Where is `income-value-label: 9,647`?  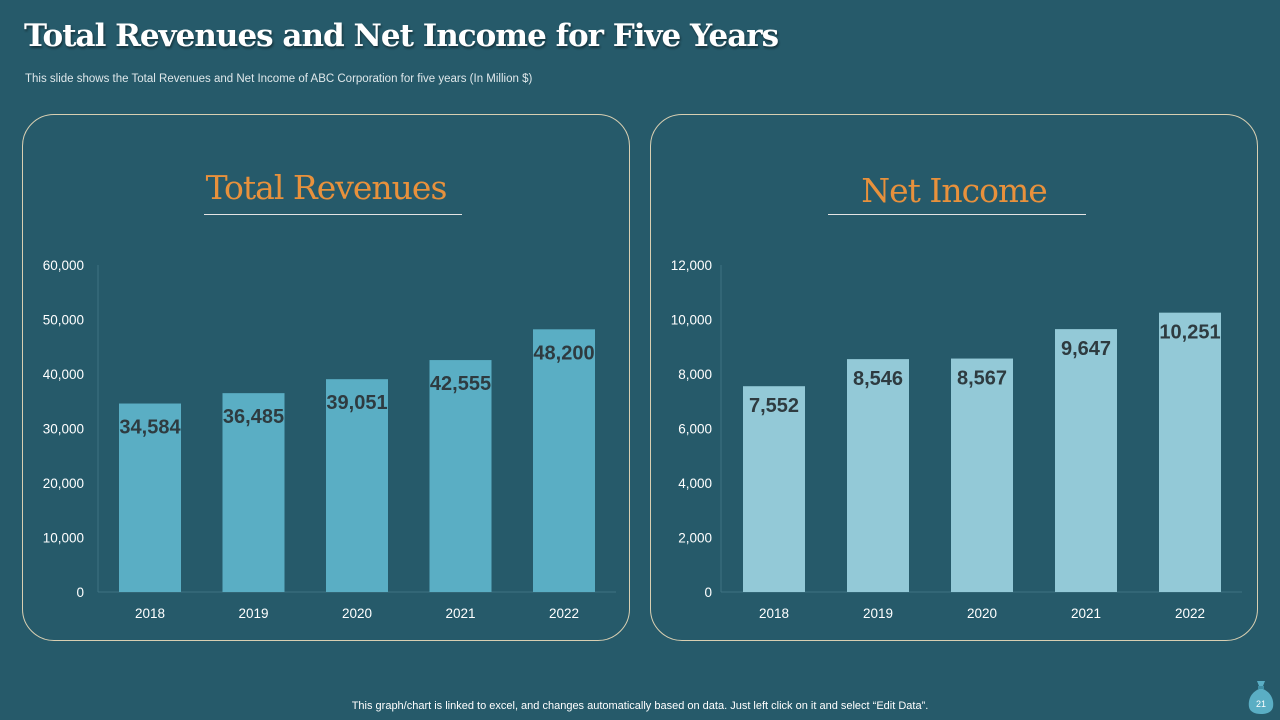 income-value-label: 9,647 is located at coordinates (1086, 349).